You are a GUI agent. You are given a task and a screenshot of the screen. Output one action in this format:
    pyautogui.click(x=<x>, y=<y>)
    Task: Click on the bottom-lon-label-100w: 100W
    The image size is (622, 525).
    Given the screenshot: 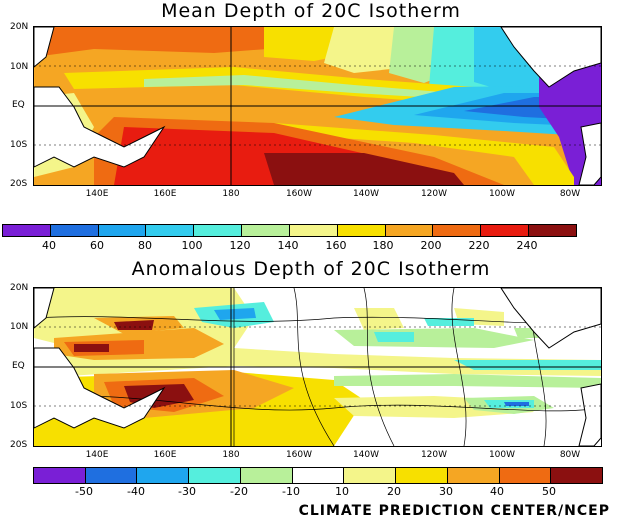 What is the action you would take?
    pyautogui.click(x=502, y=455)
    